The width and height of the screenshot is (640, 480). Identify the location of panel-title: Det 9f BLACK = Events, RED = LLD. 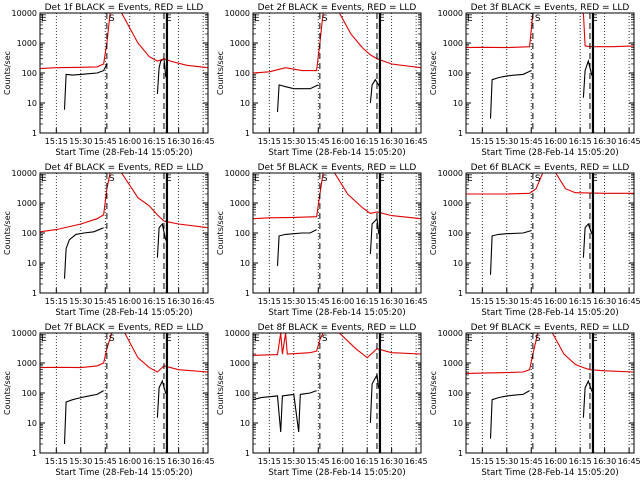
(550, 328).